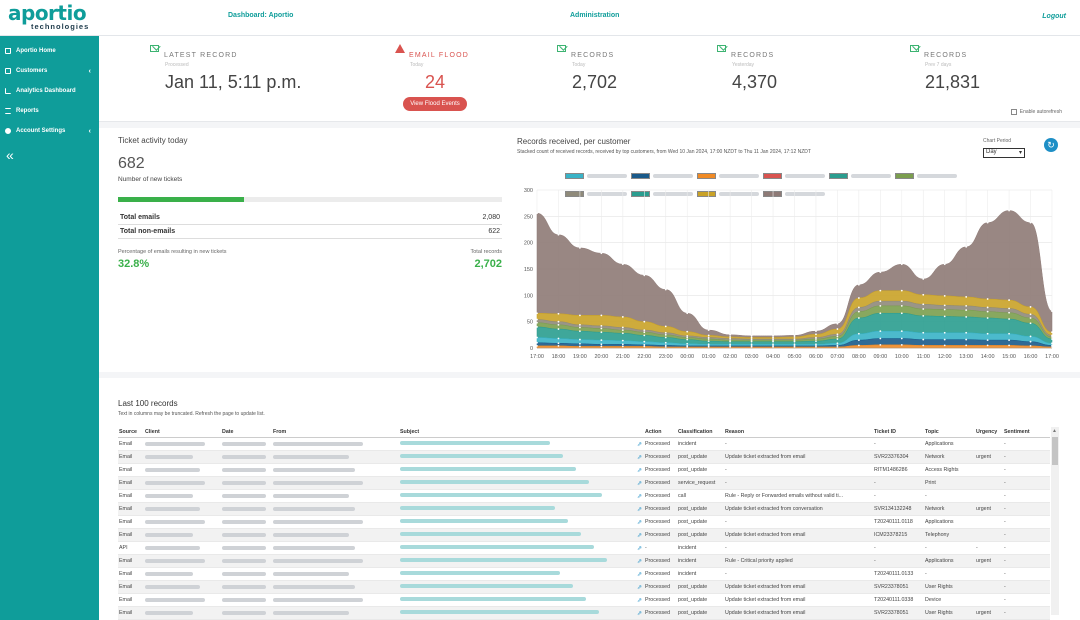 The width and height of the screenshot is (1080, 620). I want to click on column-header: Action, so click(653, 432).